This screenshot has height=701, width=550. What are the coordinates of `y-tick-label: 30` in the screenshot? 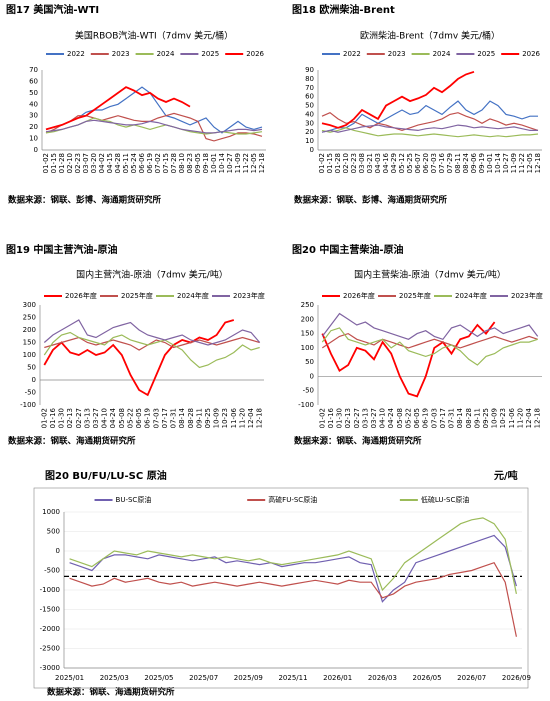 It's located at (309, 123).